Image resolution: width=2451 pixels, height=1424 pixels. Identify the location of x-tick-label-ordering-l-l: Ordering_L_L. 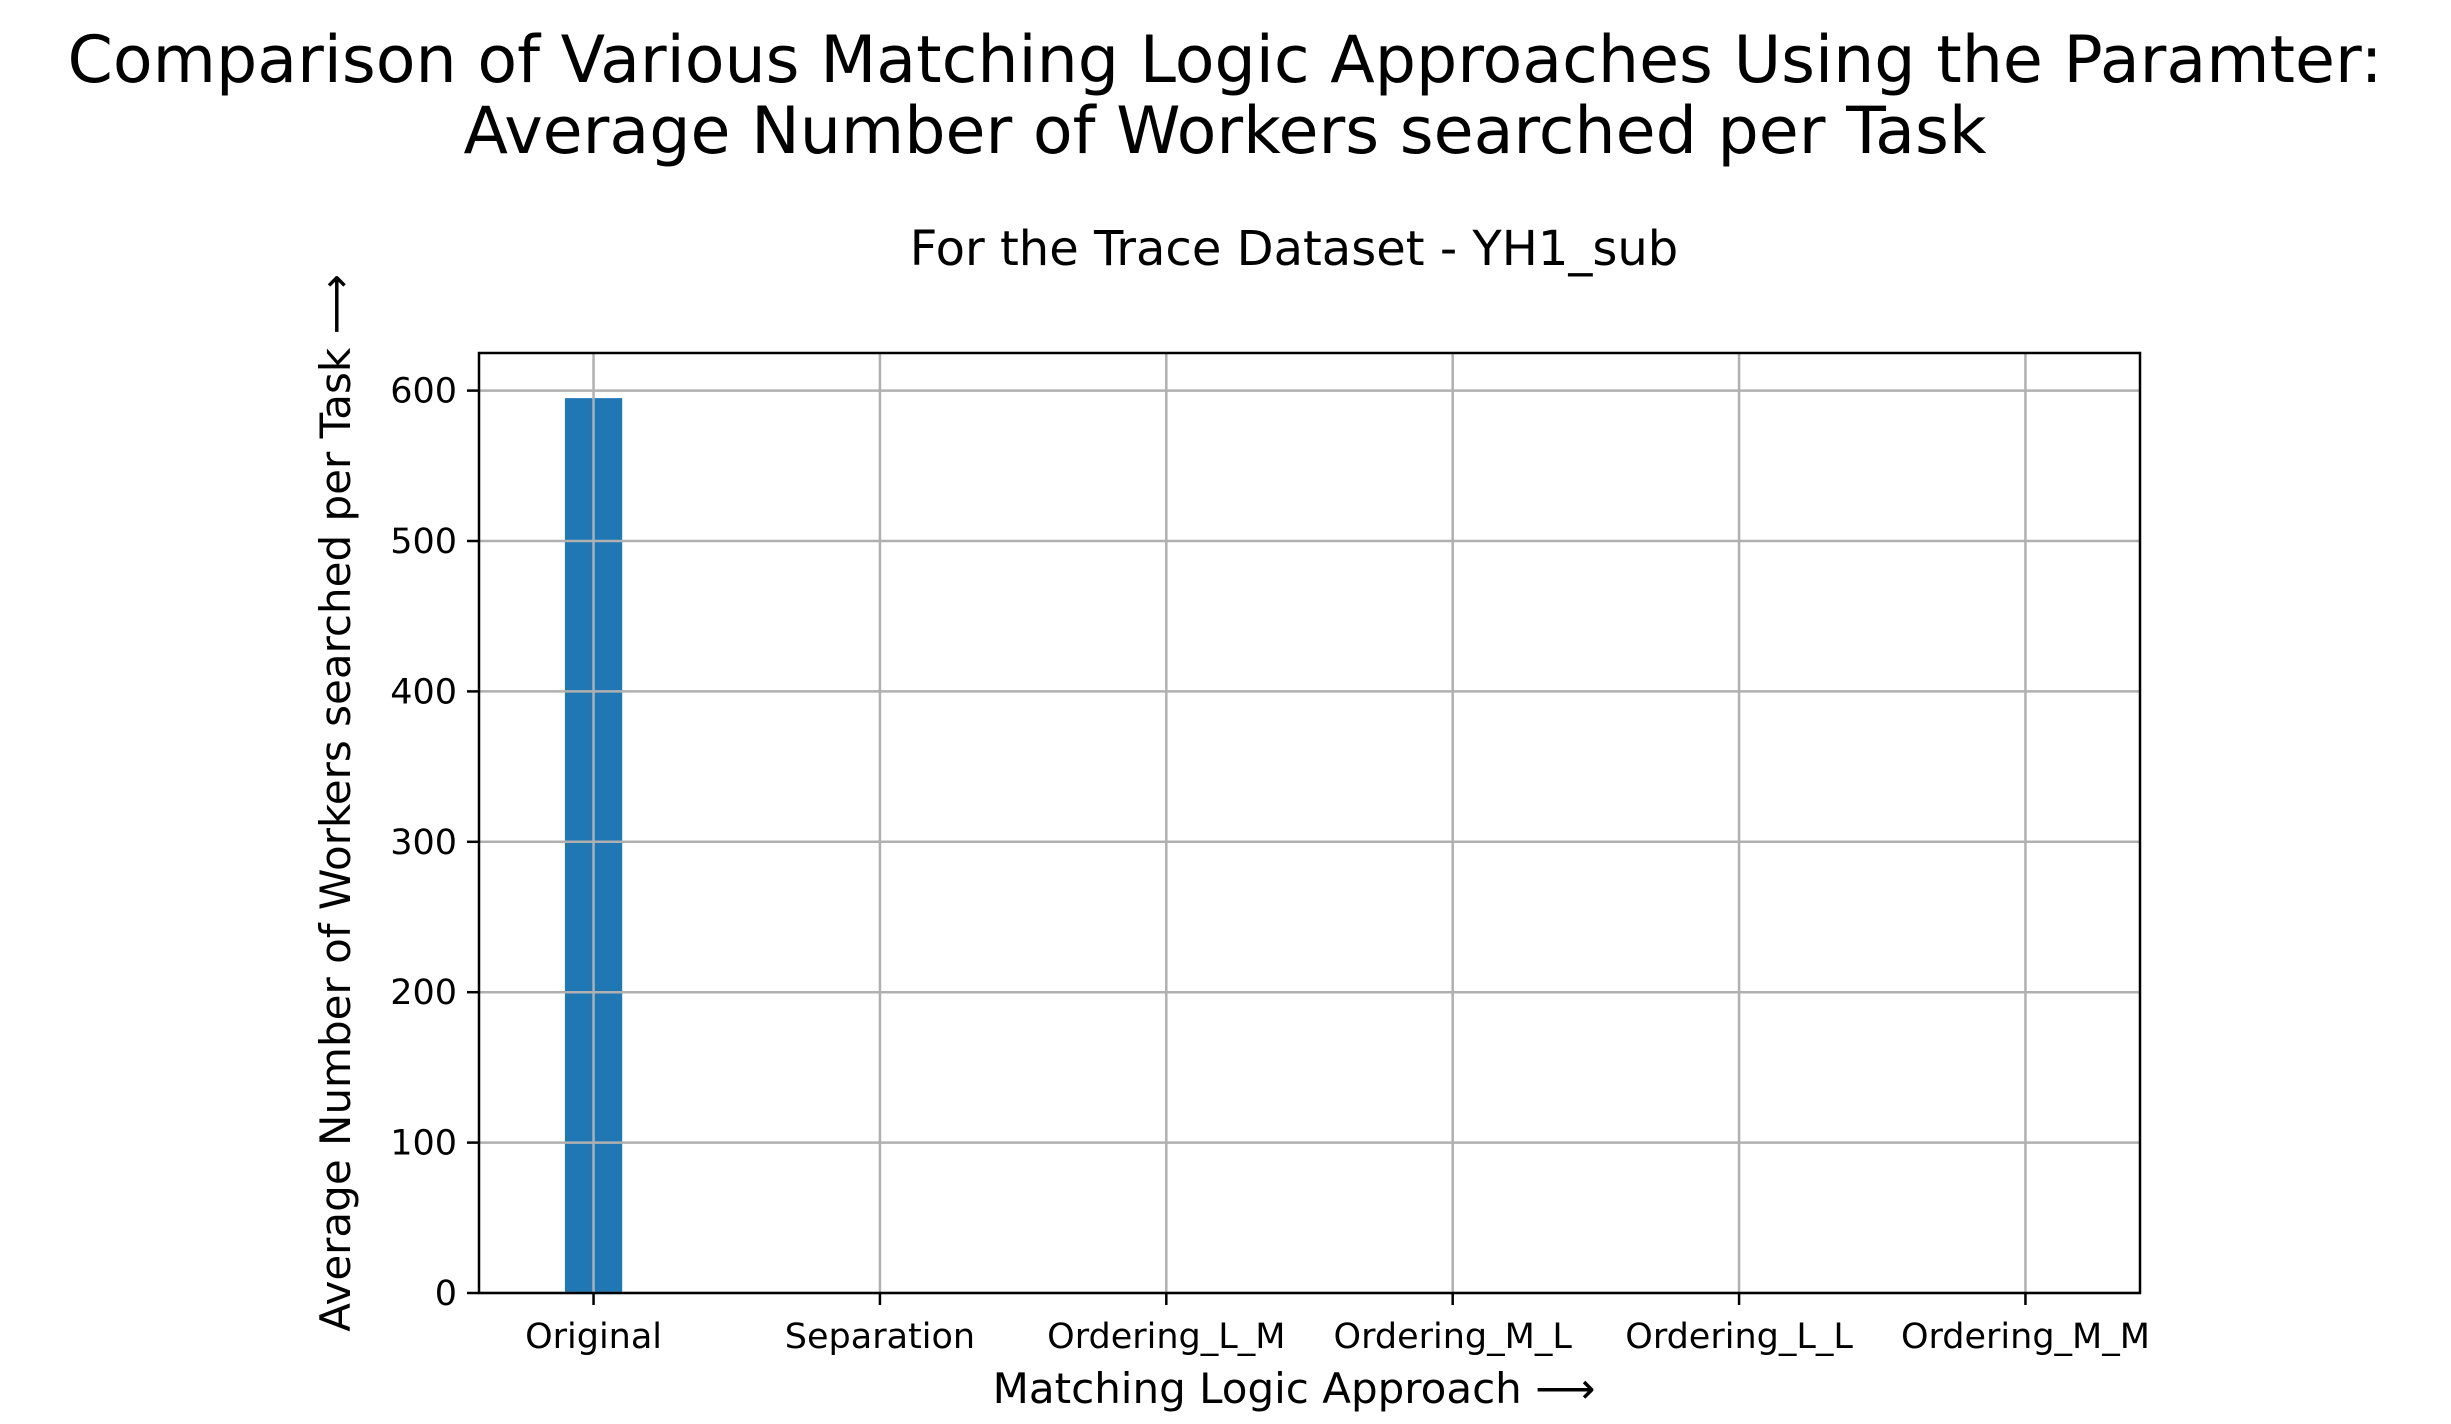
(1739, 1337).